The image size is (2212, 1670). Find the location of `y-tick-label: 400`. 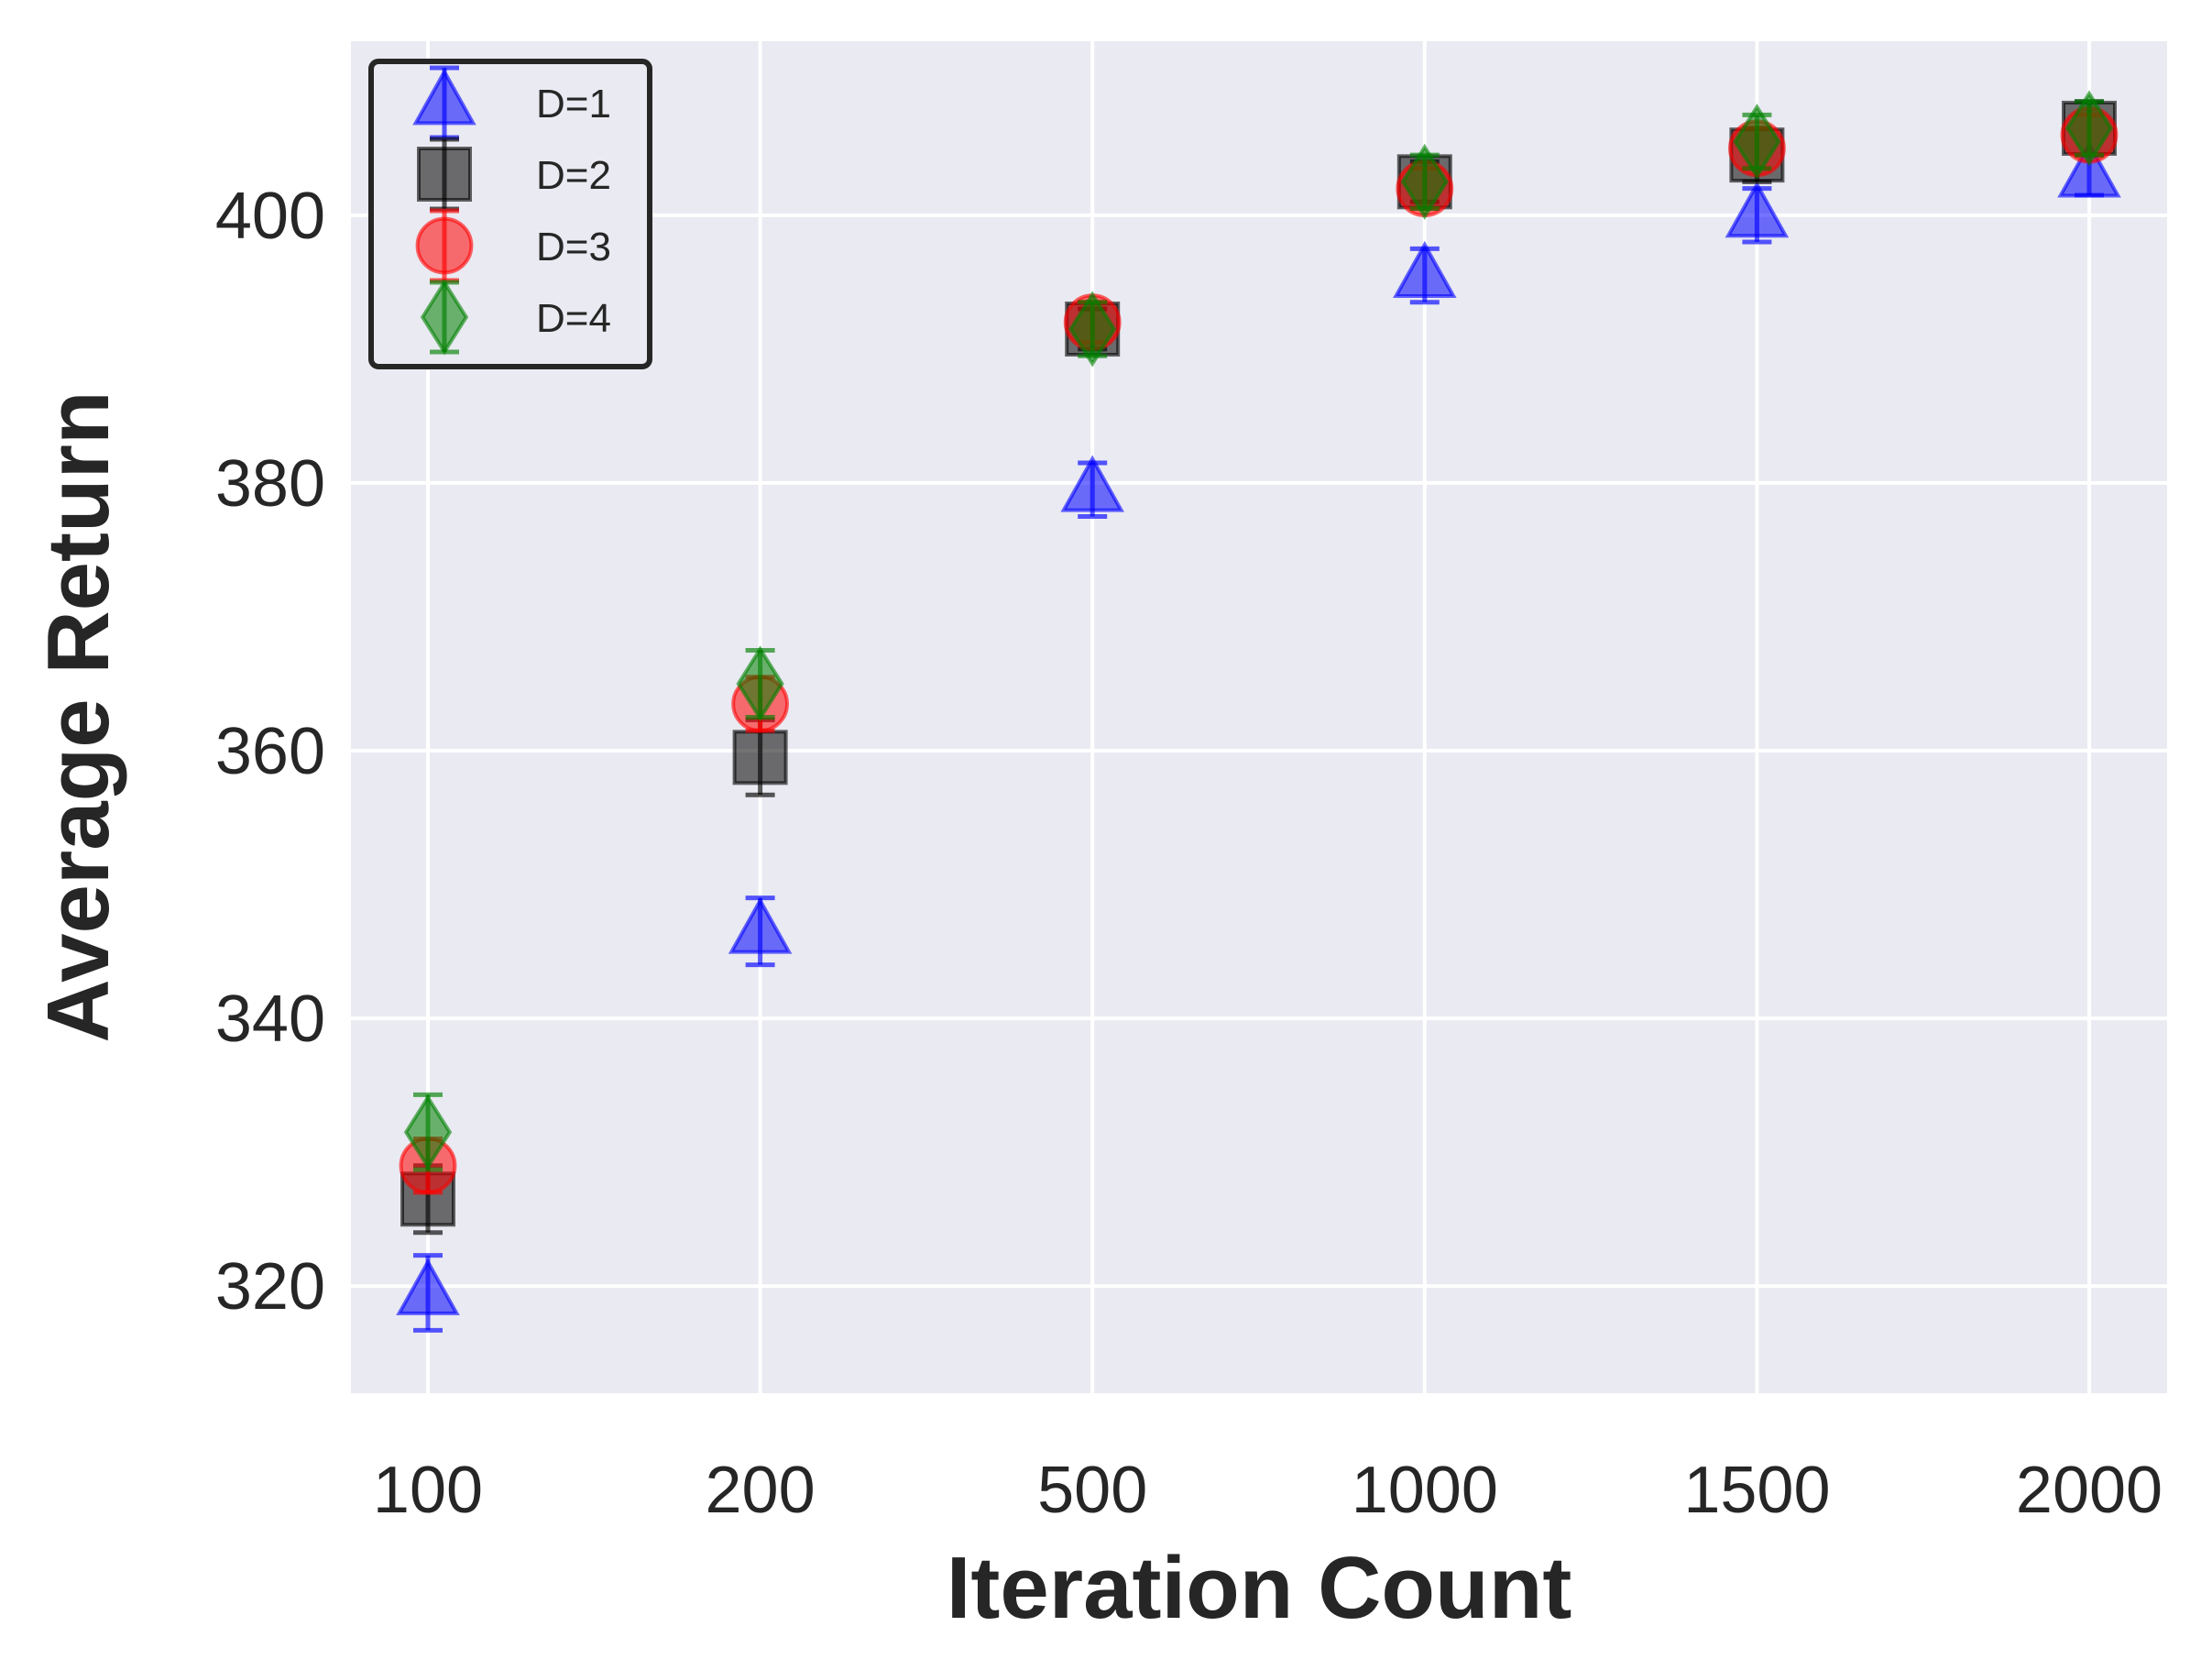

y-tick-label: 400 is located at coordinates (270, 216).